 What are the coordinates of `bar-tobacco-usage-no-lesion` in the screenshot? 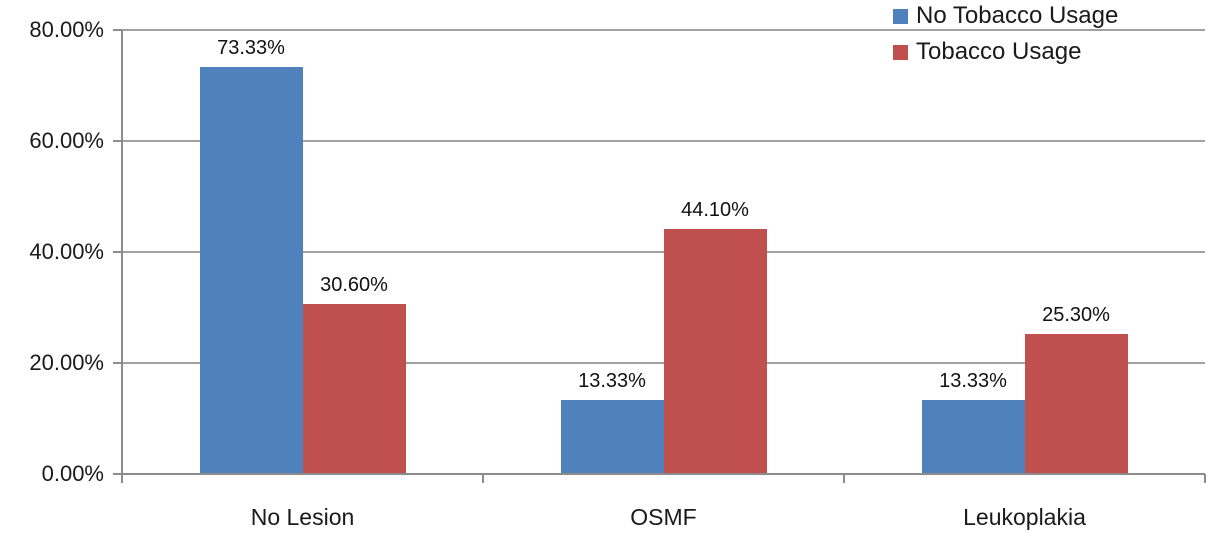 It's located at (354, 389).